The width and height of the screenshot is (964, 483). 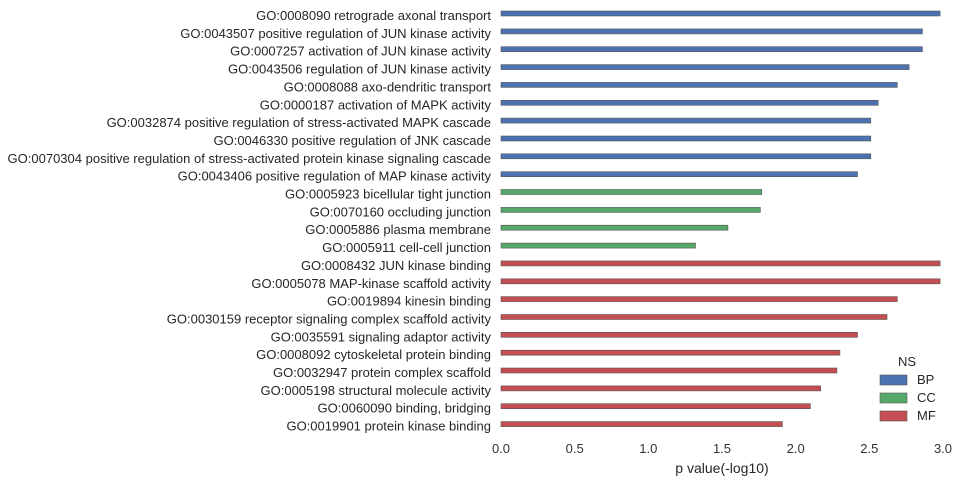 I want to click on category-label: GO:0005078 MAP-kinase scaffold activity, so click(x=371, y=283).